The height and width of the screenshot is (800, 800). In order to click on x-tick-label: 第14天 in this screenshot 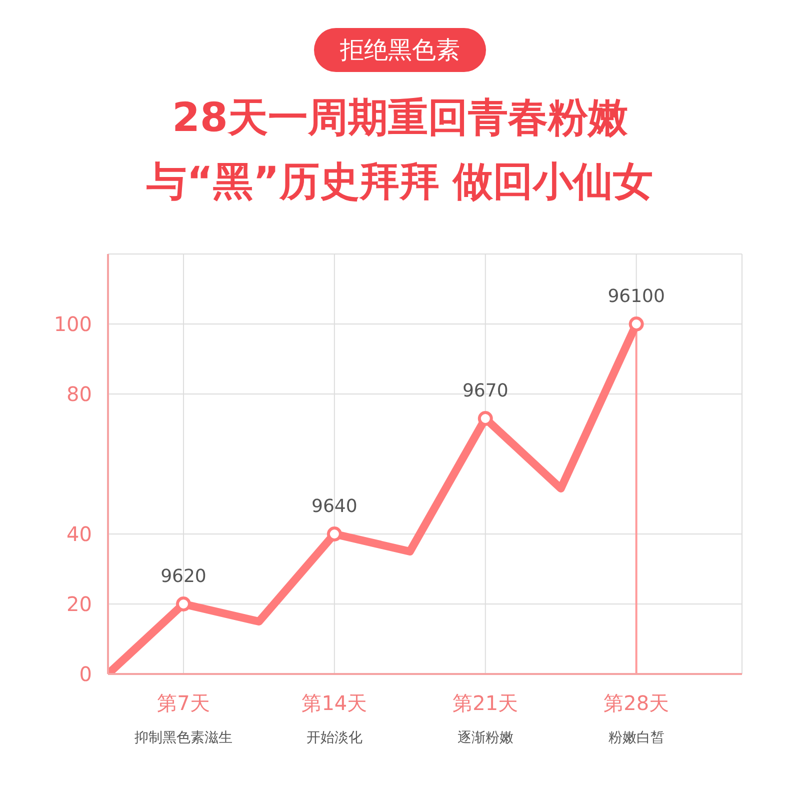, I will do `click(335, 703)`.